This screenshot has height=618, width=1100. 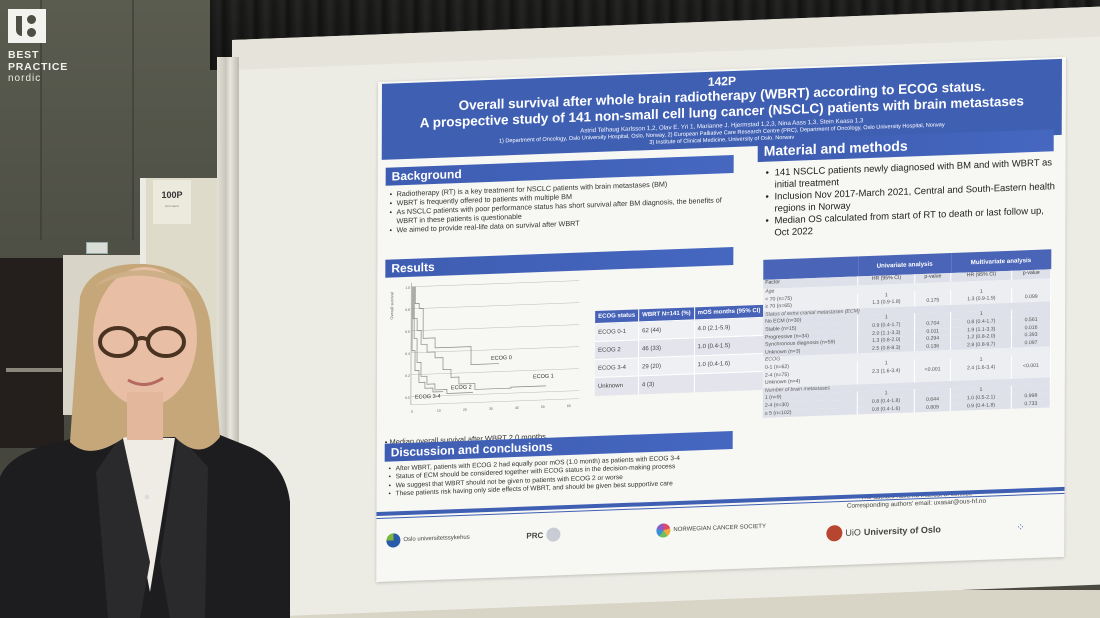 I want to click on brand-line: BEST, so click(x=24, y=55).